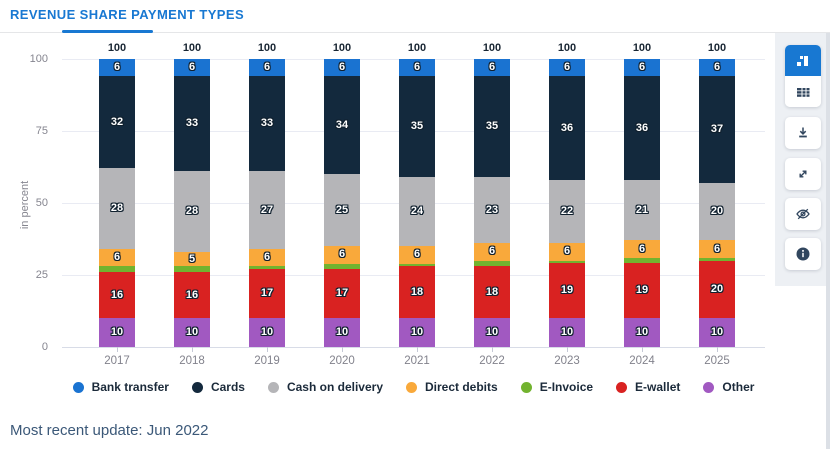 The height and width of the screenshot is (449, 830). I want to click on view-switch-group, so click(803, 76).